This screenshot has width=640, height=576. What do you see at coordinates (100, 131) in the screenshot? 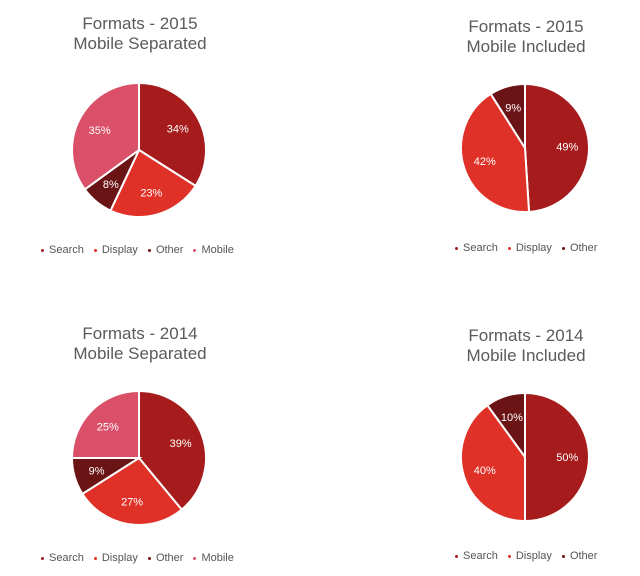
I see `pie-slice-label-mobile: 35%` at bounding box center [100, 131].